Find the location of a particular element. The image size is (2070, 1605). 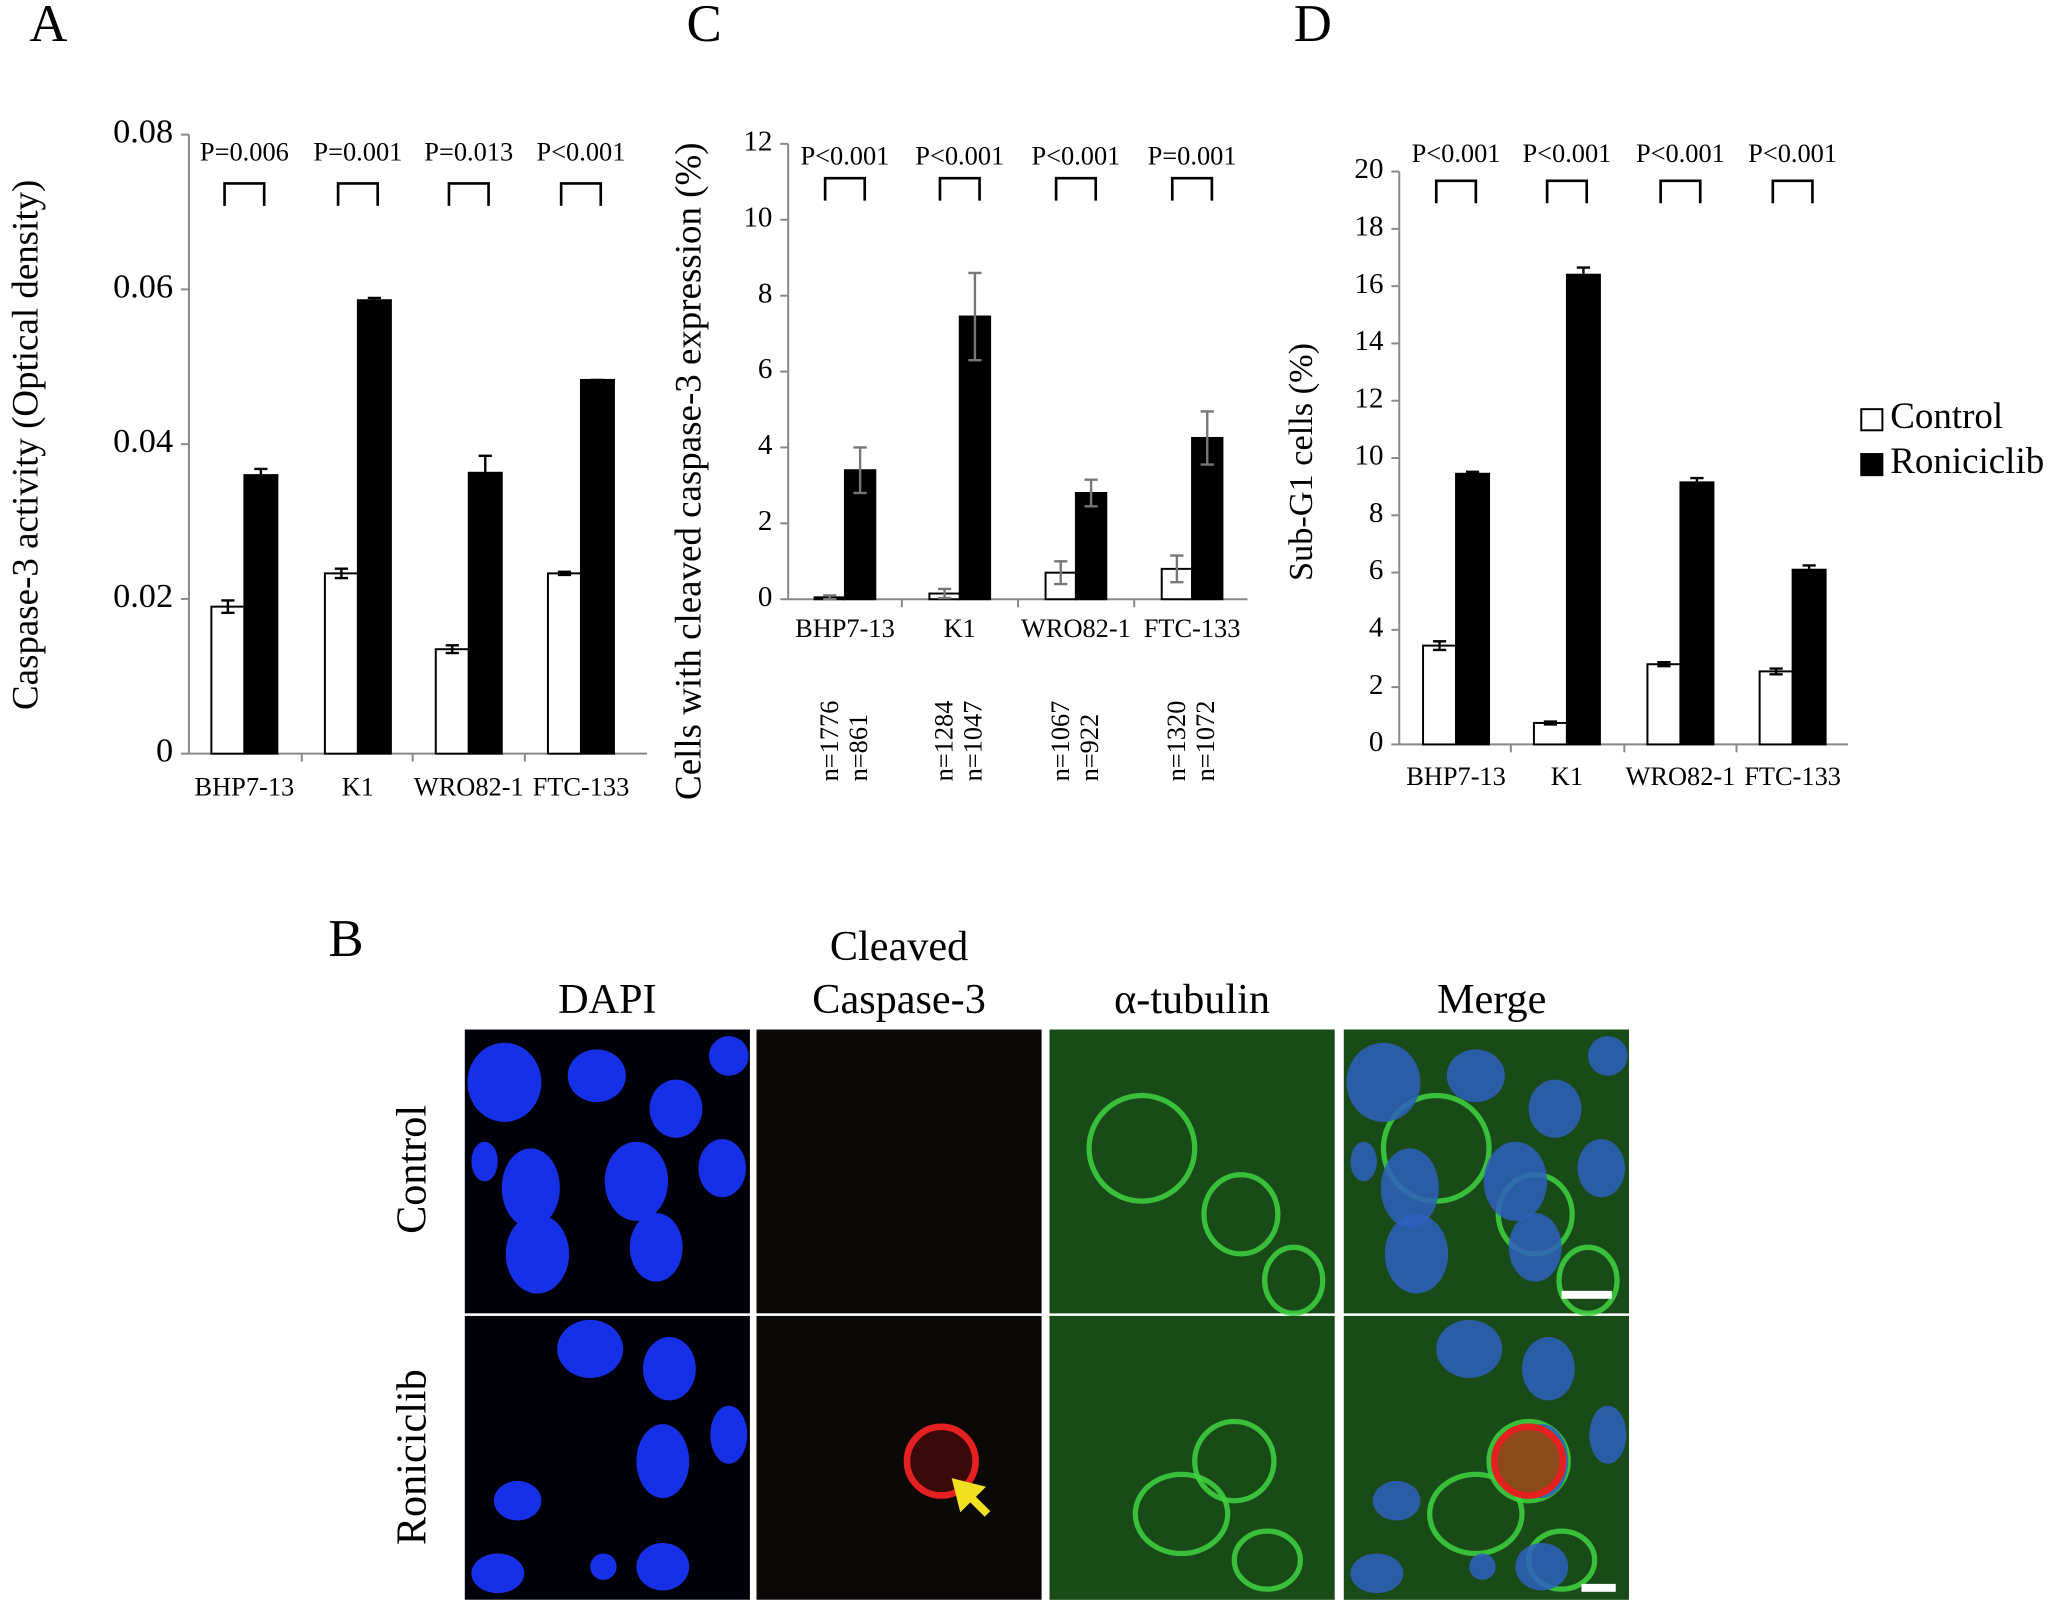

n-label: n=1776 is located at coordinates (829, 741).